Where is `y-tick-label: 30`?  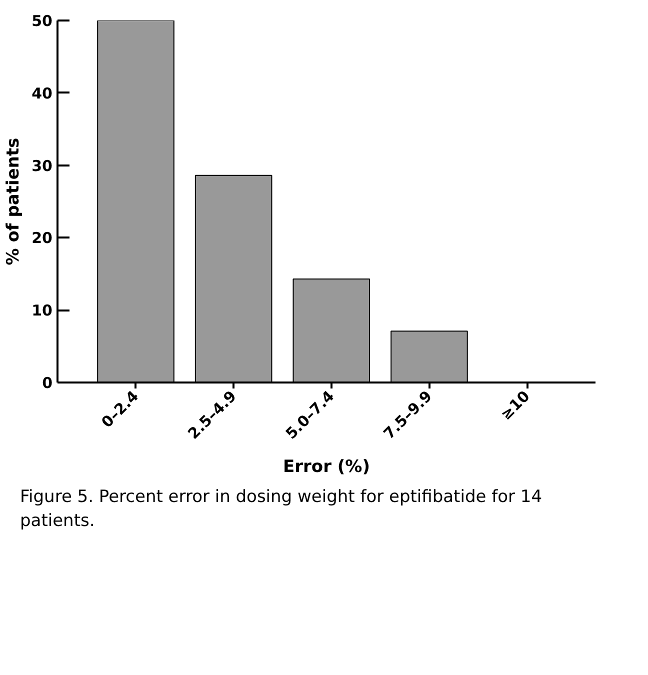 y-tick-label: 30 is located at coordinates (42, 165).